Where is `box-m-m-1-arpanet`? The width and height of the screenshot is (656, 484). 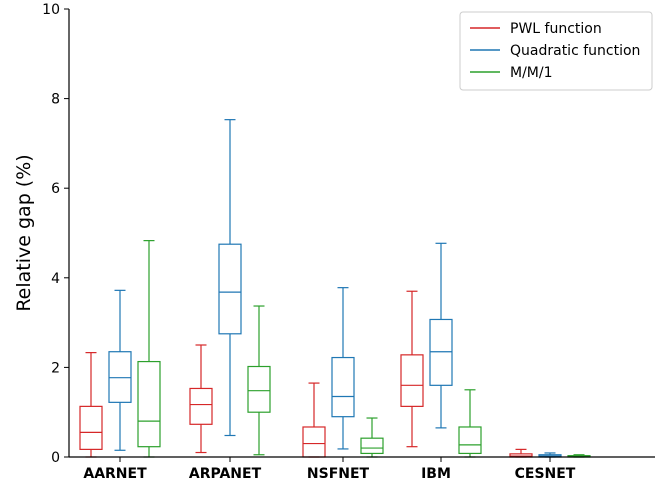
box-m-m-1-arpanet is located at coordinates (259, 380).